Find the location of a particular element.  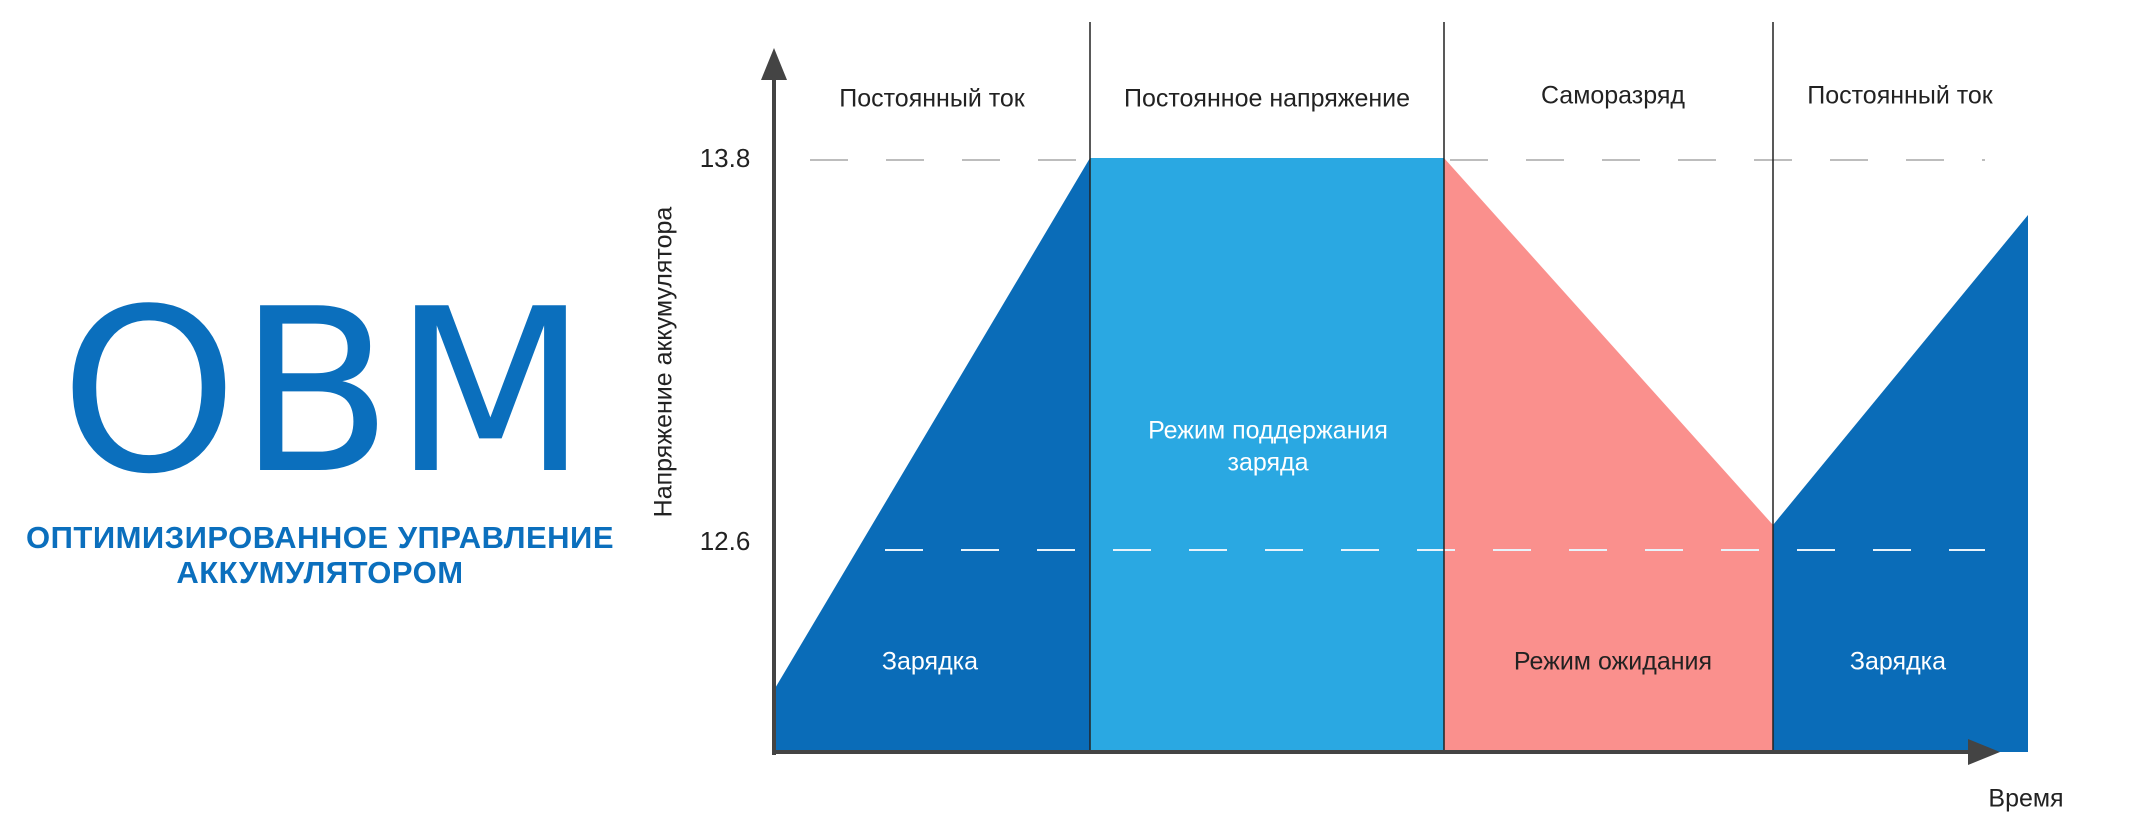

logo-subtitle-line-2: АККУМУЛЯТОРОМ is located at coordinates (320, 572).